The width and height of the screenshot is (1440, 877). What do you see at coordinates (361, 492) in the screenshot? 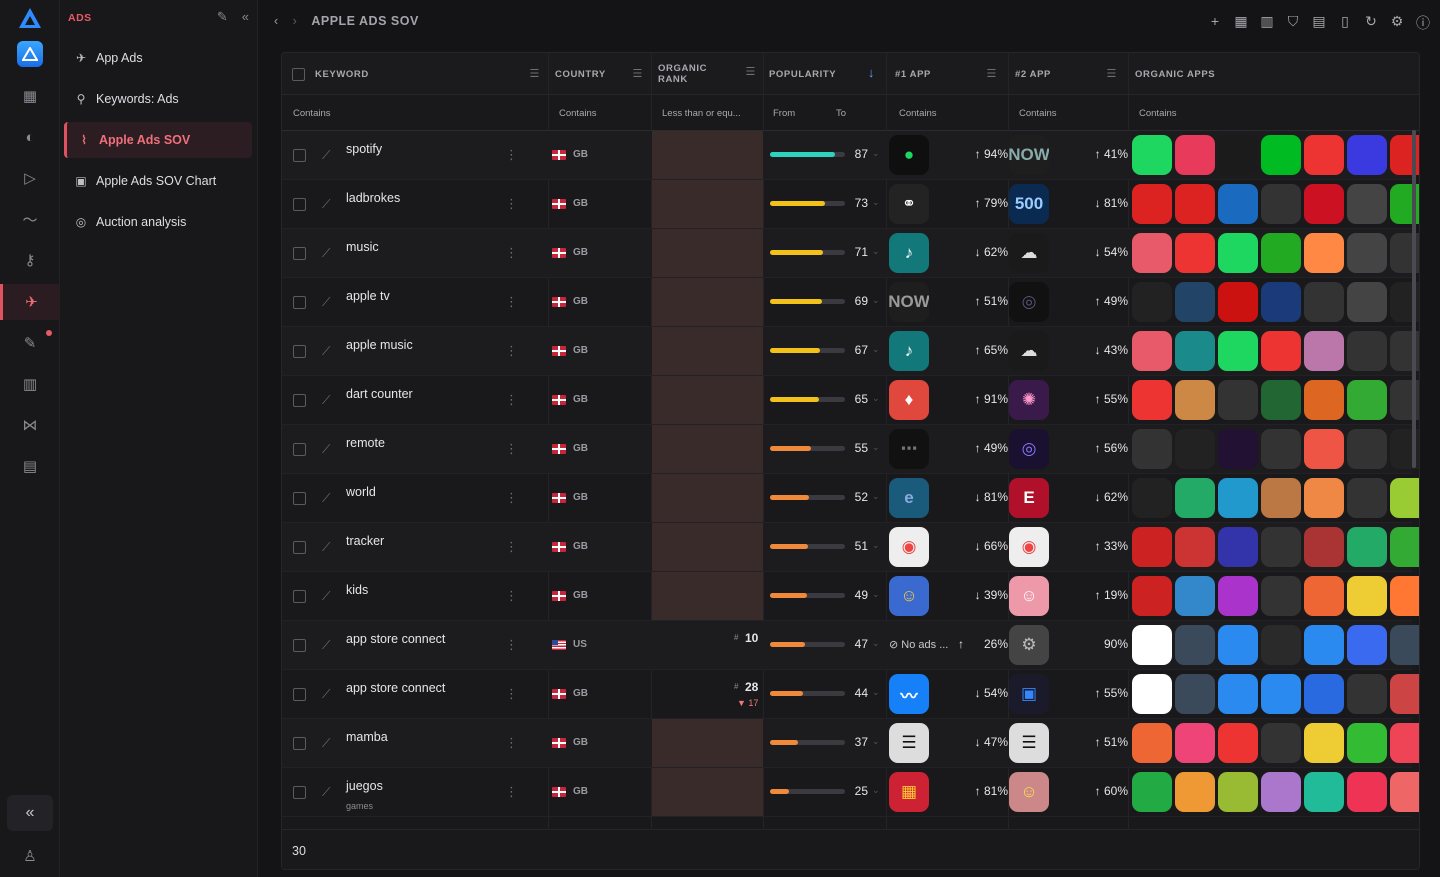
I see `keyword-text: world` at bounding box center [361, 492].